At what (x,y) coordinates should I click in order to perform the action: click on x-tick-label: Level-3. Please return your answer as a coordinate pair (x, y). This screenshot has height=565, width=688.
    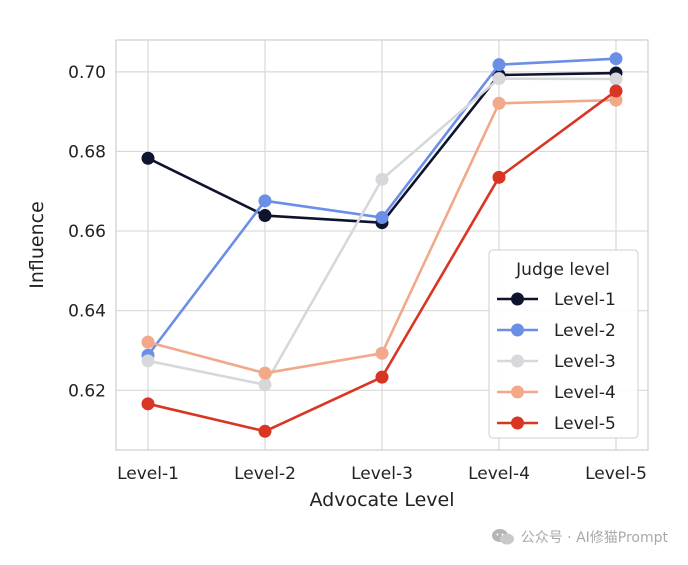
    Looking at the image, I should click on (382, 474).